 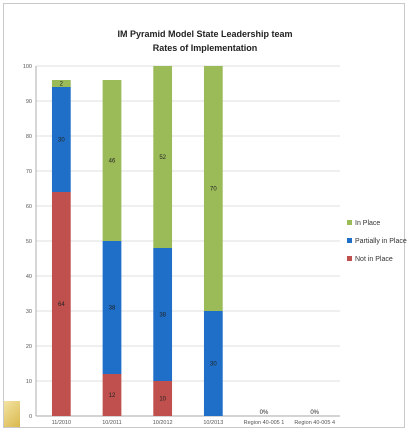 I want to click on bar-value-label: 2, so click(x=62, y=85).